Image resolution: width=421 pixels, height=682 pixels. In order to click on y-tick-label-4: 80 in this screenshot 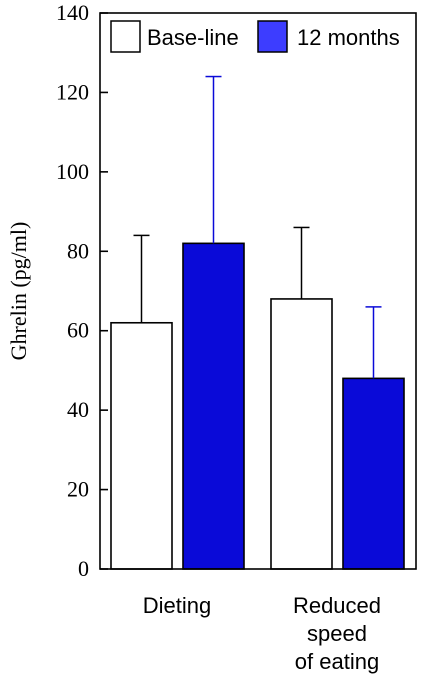, I will do `click(78, 250)`.